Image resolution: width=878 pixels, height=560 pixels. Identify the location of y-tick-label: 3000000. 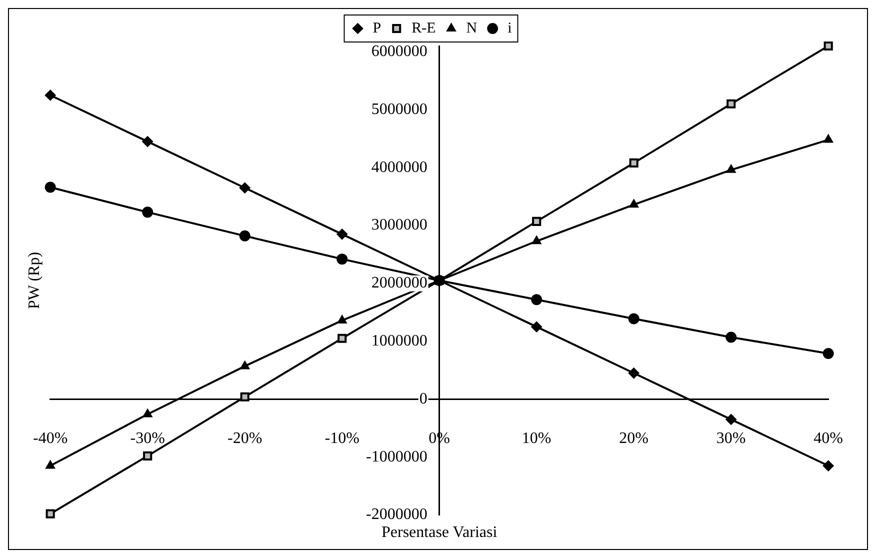
(399, 225).